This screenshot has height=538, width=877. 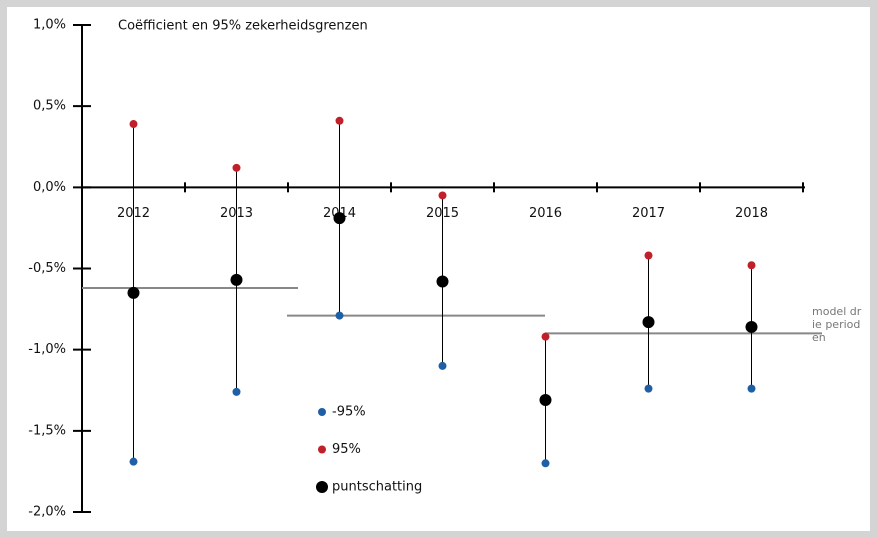 What do you see at coordinates (648, 213) in the screenshot?
I see `x-tick-label: 2017` at bounding box center [648, 213].